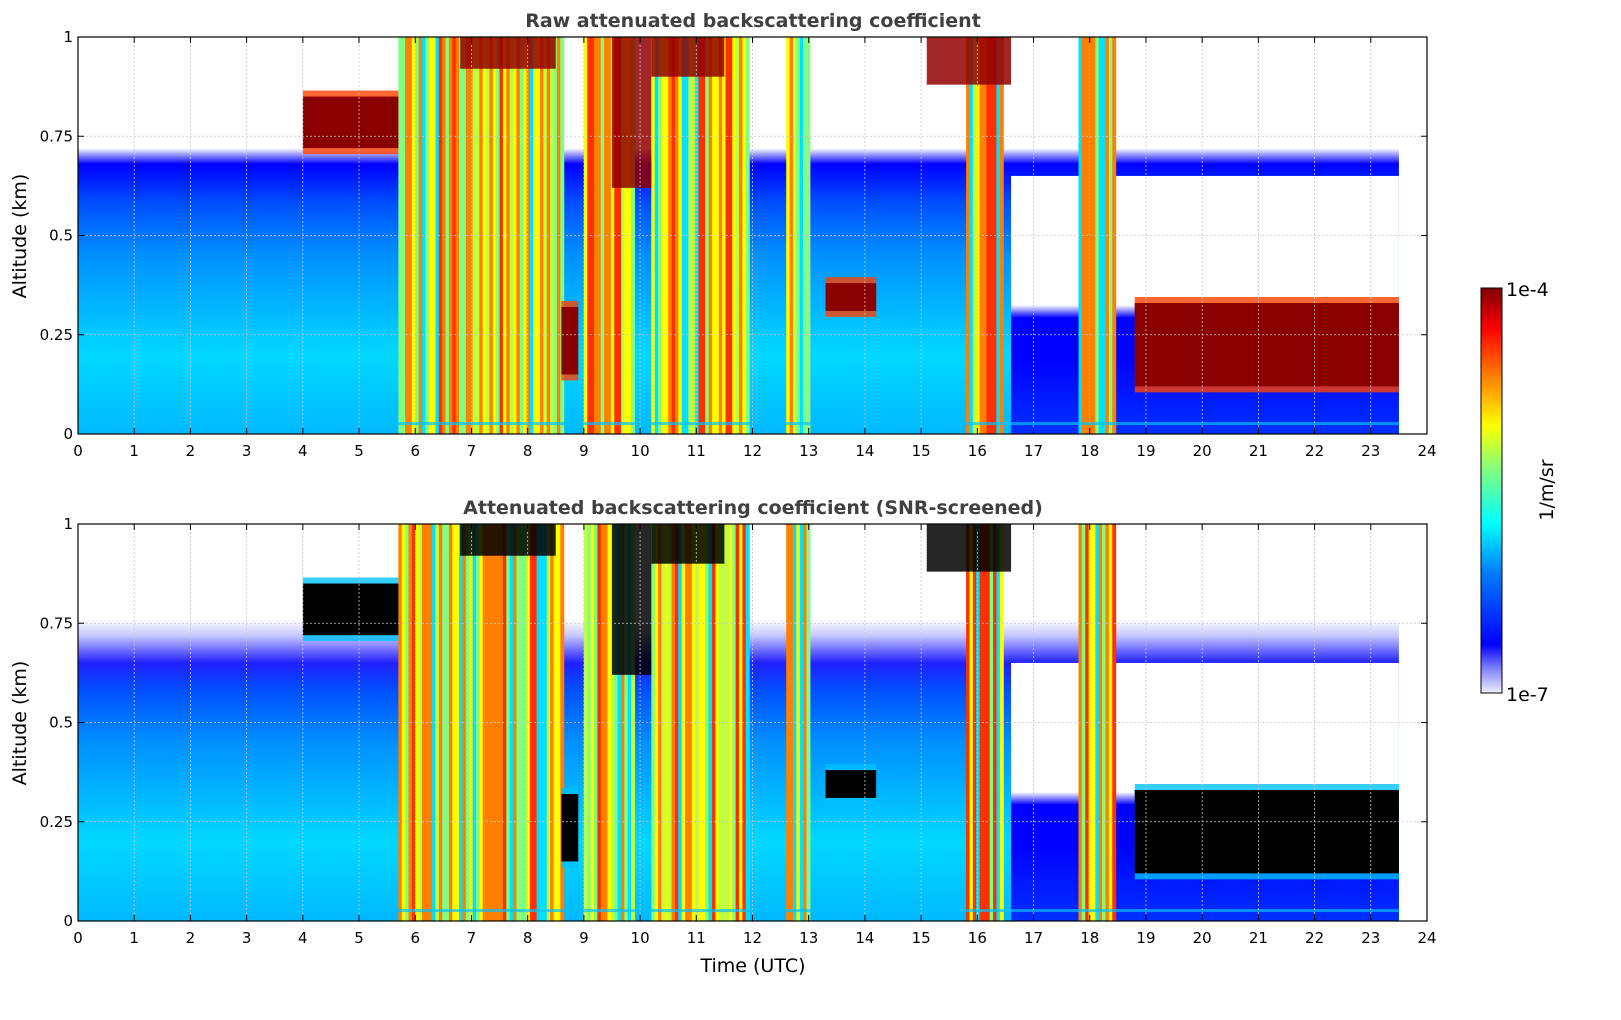 This screenshot has width=1621, height=1020. I want to click on y-tick-label: 0, so click(68, 921).